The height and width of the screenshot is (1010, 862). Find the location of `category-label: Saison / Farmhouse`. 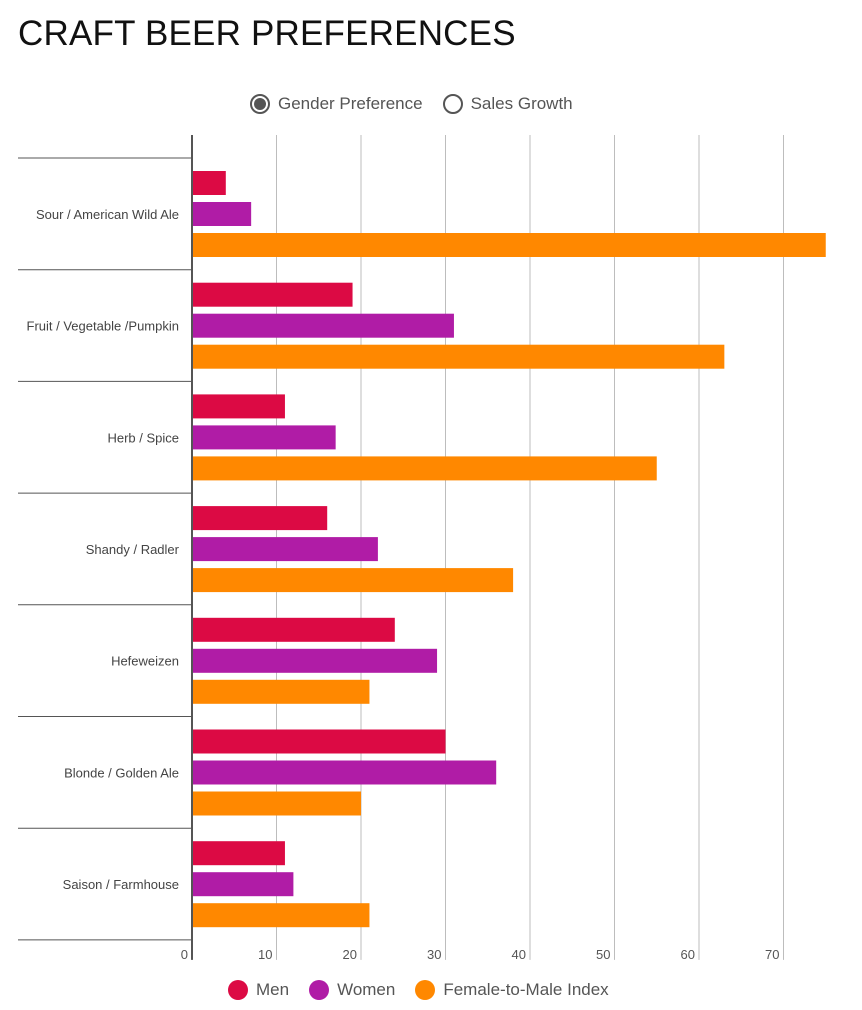

category-label: Saison / Farmhouse is located at coordinates (121, 884).